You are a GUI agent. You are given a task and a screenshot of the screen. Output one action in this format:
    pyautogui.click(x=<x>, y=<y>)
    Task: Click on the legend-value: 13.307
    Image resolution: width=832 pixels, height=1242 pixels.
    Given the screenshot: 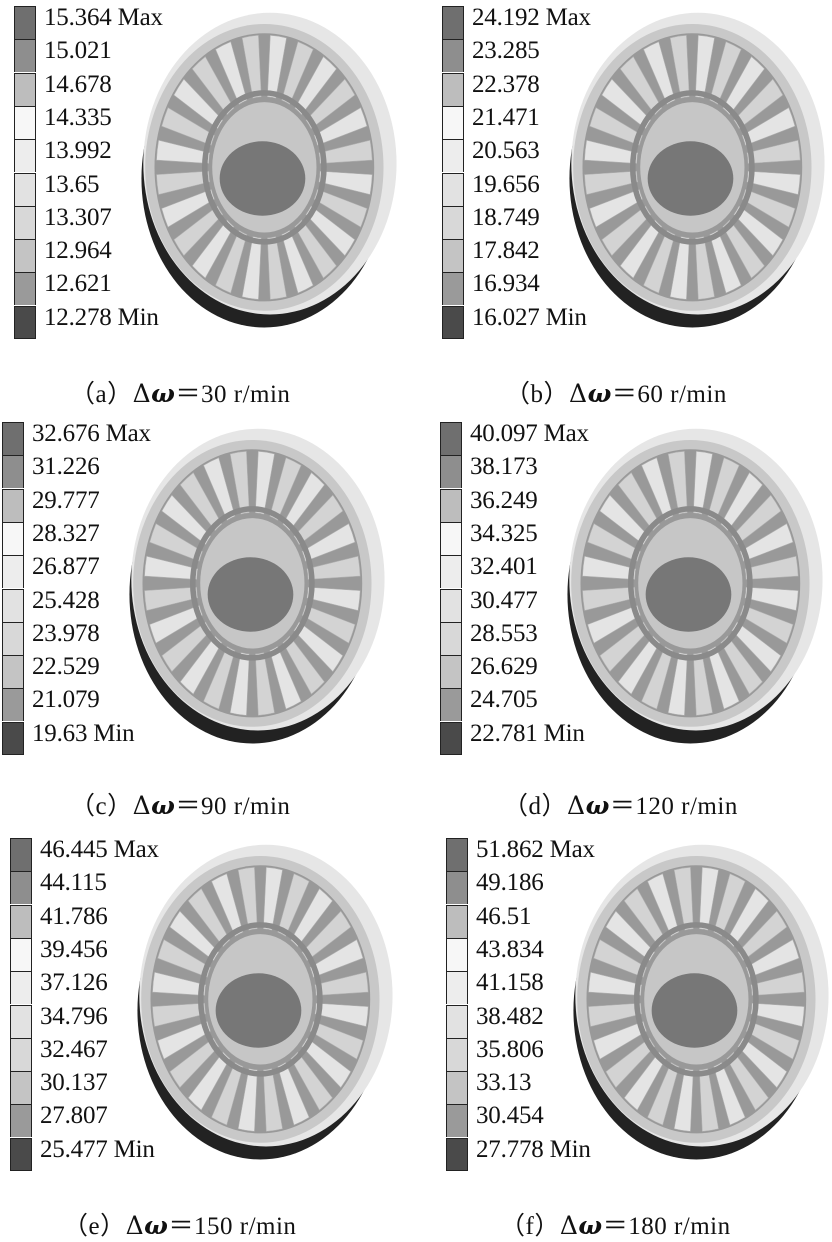 What is the action you would take?
    pyautogui.click(x=78, y=217)
    